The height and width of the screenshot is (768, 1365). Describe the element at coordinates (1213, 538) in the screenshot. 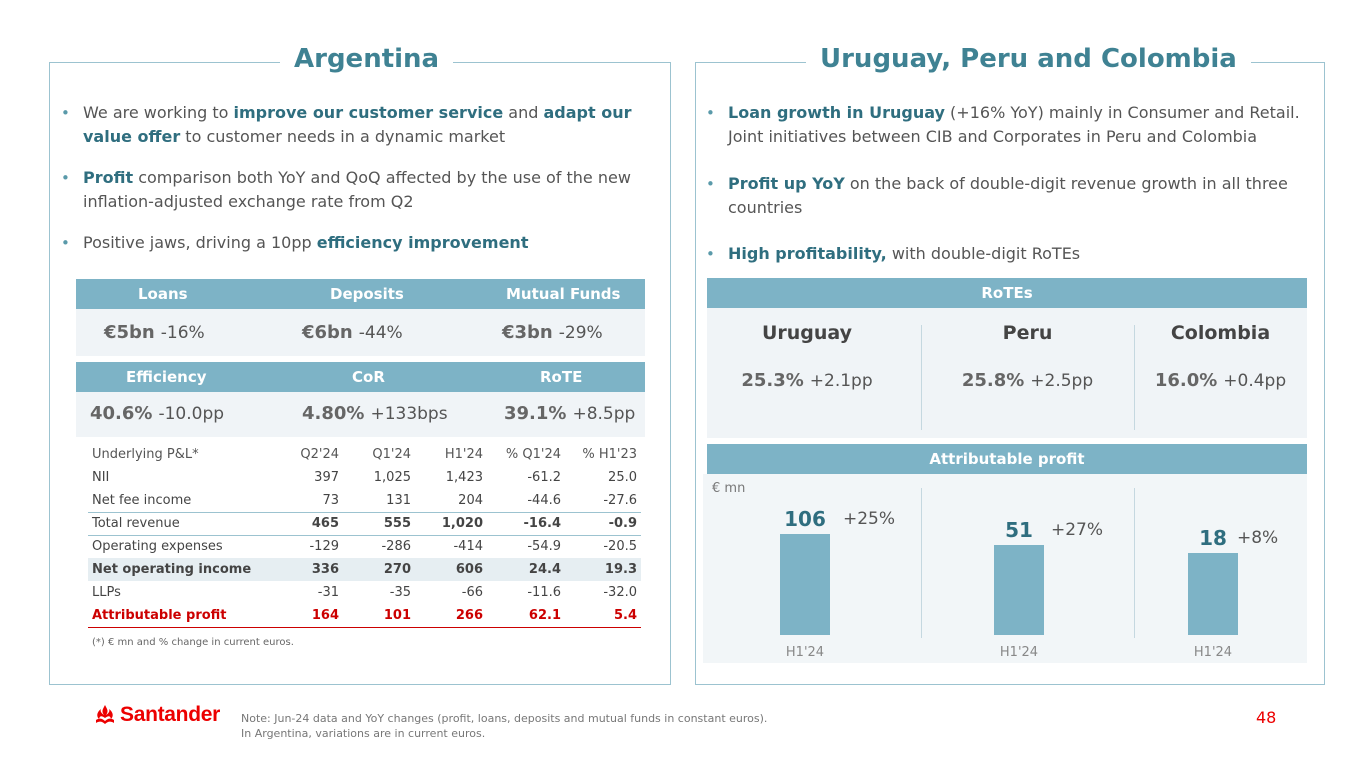

I see `profit-bar-label: 18` at that location.